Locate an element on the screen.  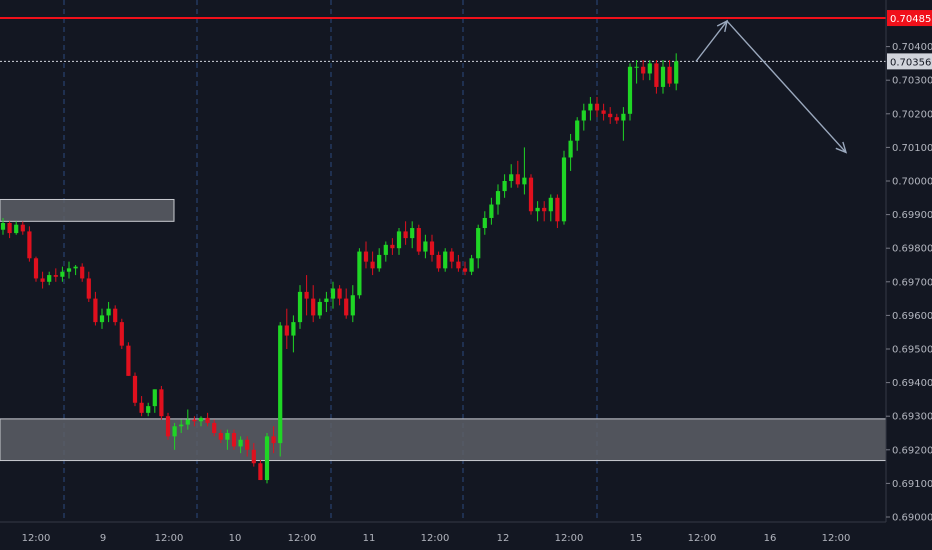
price-tick-label: 0.70000 is located at coordinates (912, 182).